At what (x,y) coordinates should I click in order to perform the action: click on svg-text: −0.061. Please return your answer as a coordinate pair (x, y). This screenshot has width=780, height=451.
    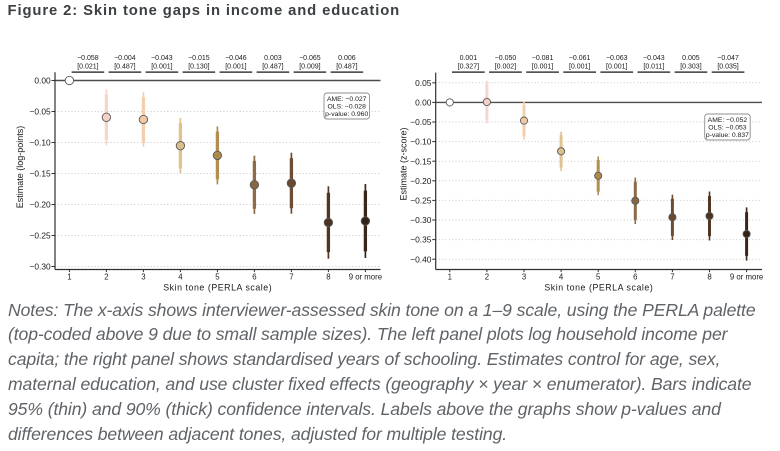
    Looking at the image, I should click on (580, 58).